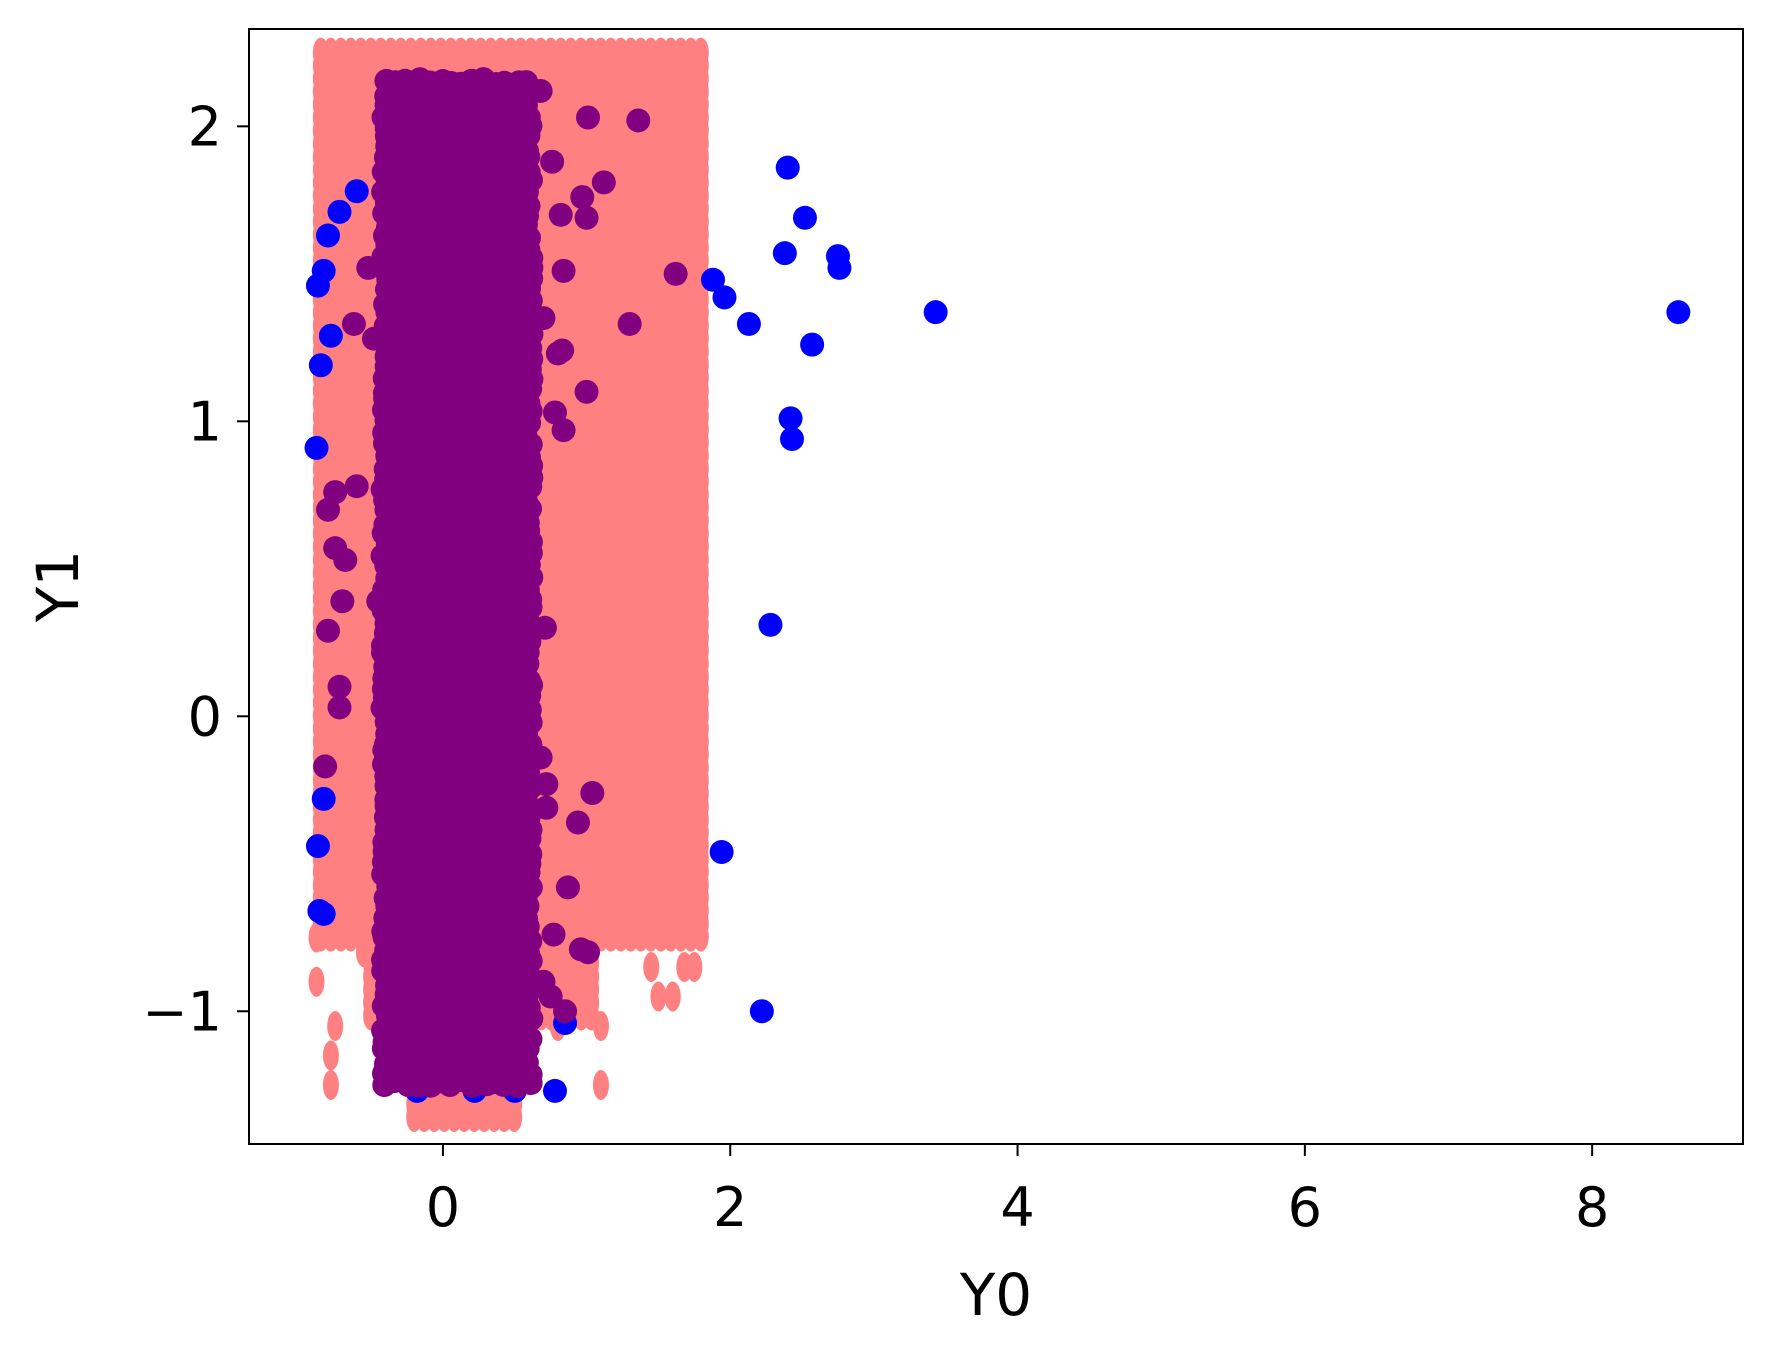 The width and height of the screenshot is (1767, 1356). Describe the element at coordinates (205, 126) in the screenshot. I see `y-tick-label: 2` at that location.